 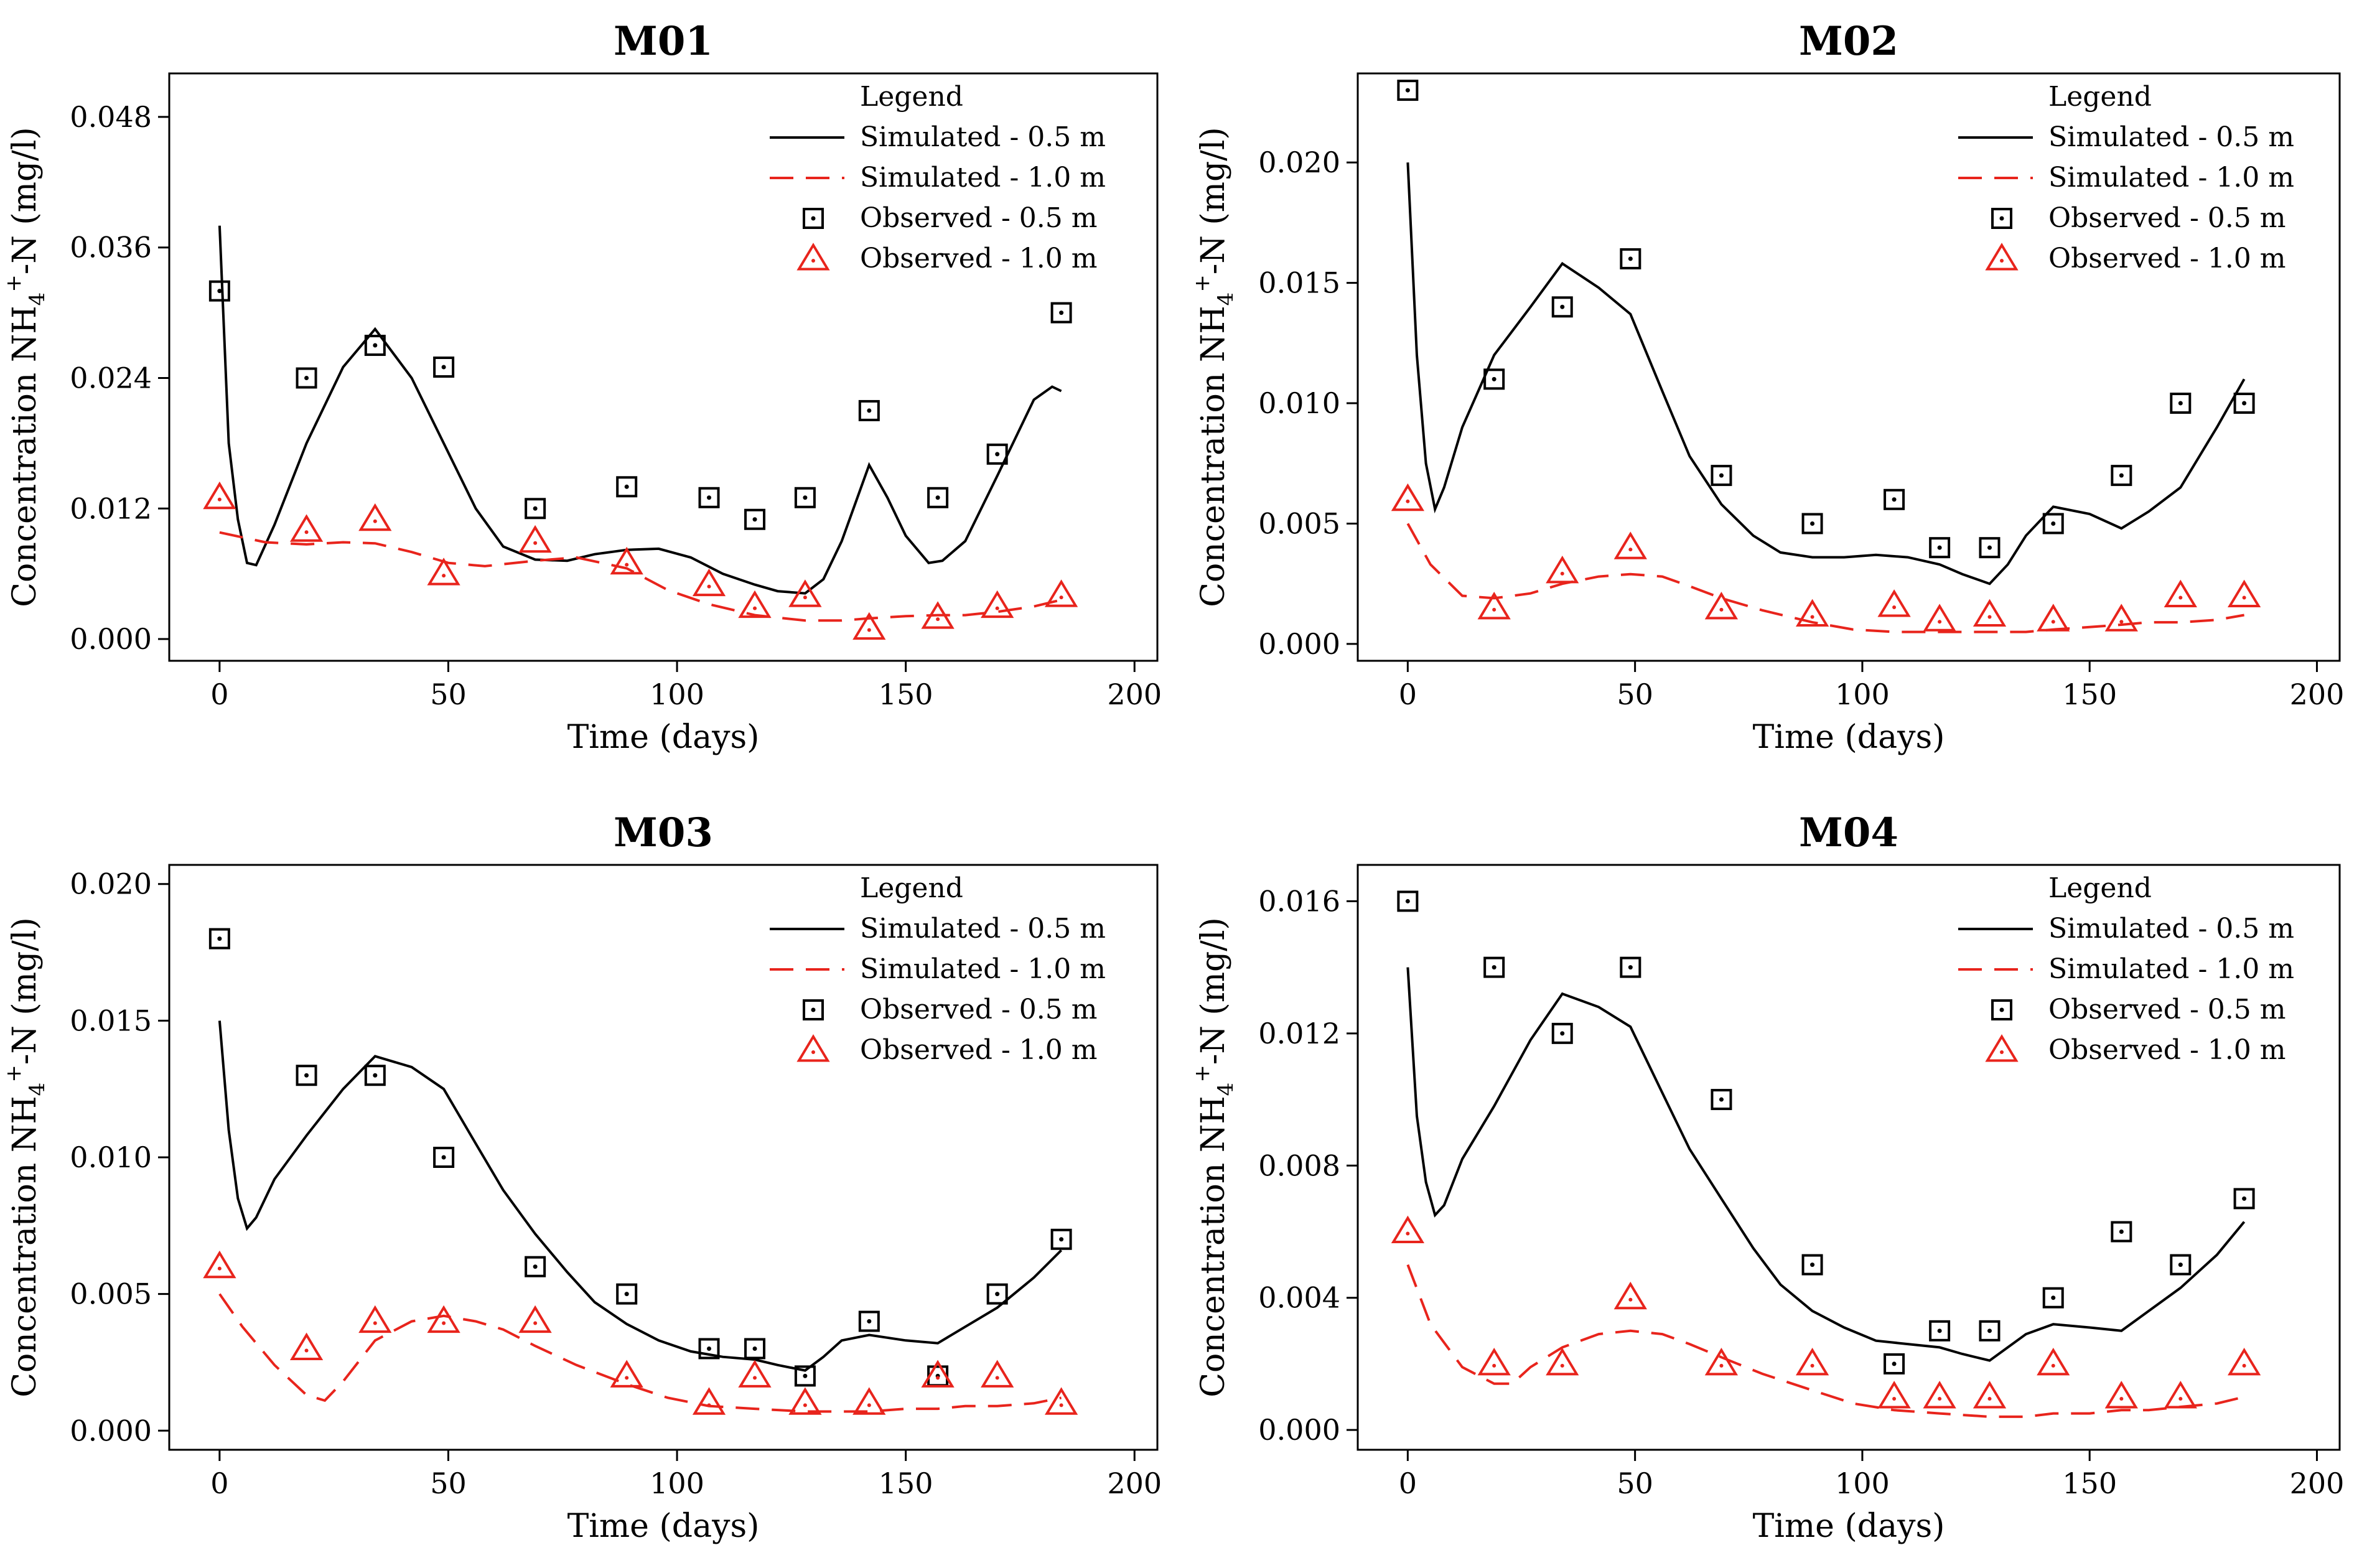 I want to click on legend-swatch-observed-05m, so click(x=813, y=218).